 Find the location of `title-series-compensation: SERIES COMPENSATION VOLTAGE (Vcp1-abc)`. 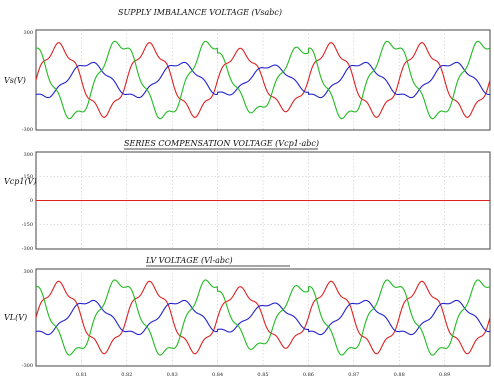

title-series-compensation: SERIES COMPENSATION VOLTAGE (Vcp1-abc) is located at coordinates (221, 143).